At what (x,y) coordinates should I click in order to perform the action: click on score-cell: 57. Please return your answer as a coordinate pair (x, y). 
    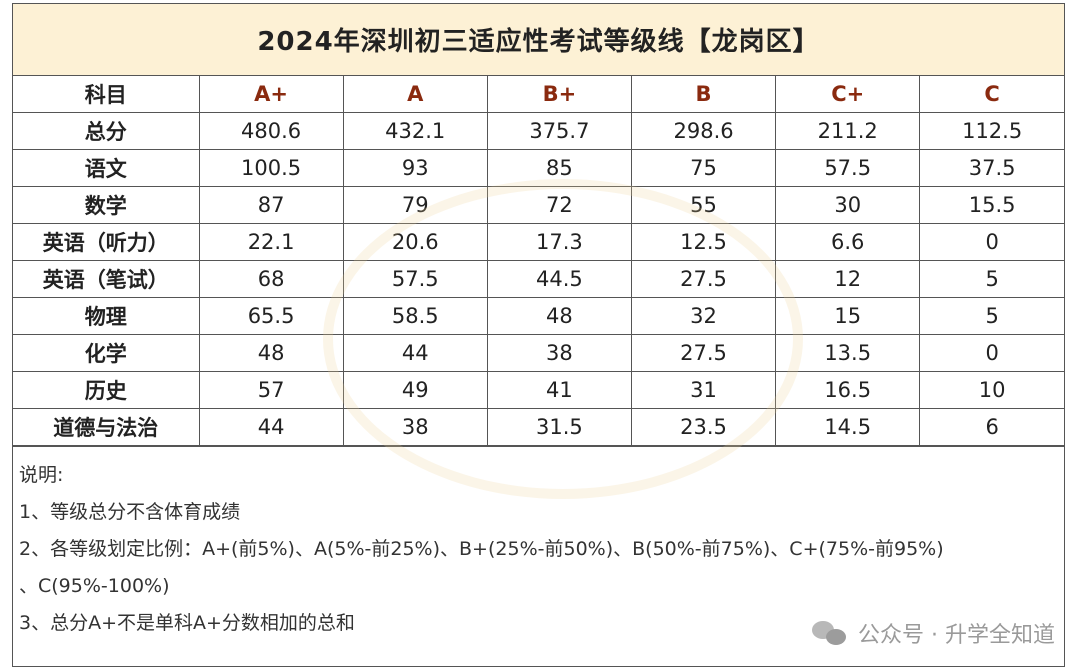
    Looking at the image, I should click on (271, 390).